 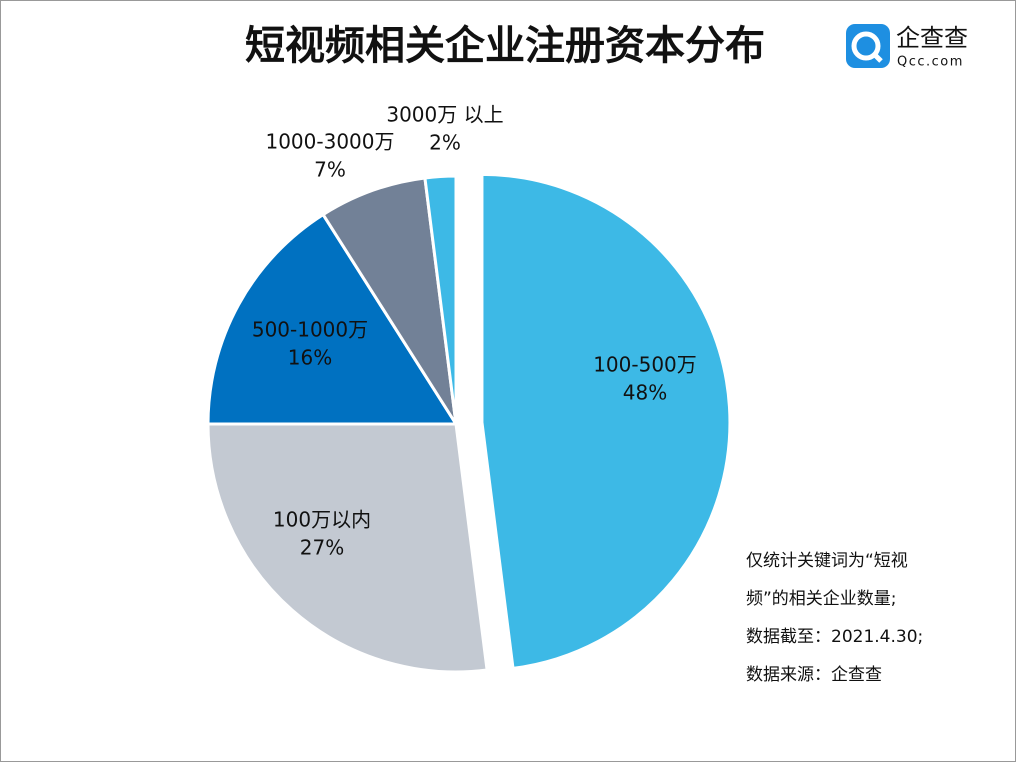 I want to click on logo: 企查查 Qcc.com, so click(x=907, y=47).